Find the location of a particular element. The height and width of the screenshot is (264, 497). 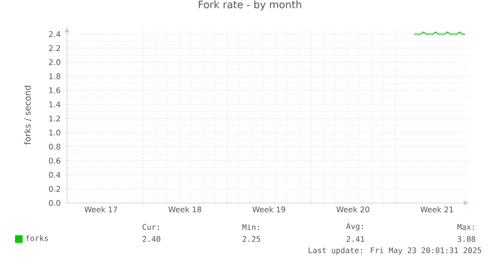

chart-title: Fork rate - by month is located at coordinates (250, 5).